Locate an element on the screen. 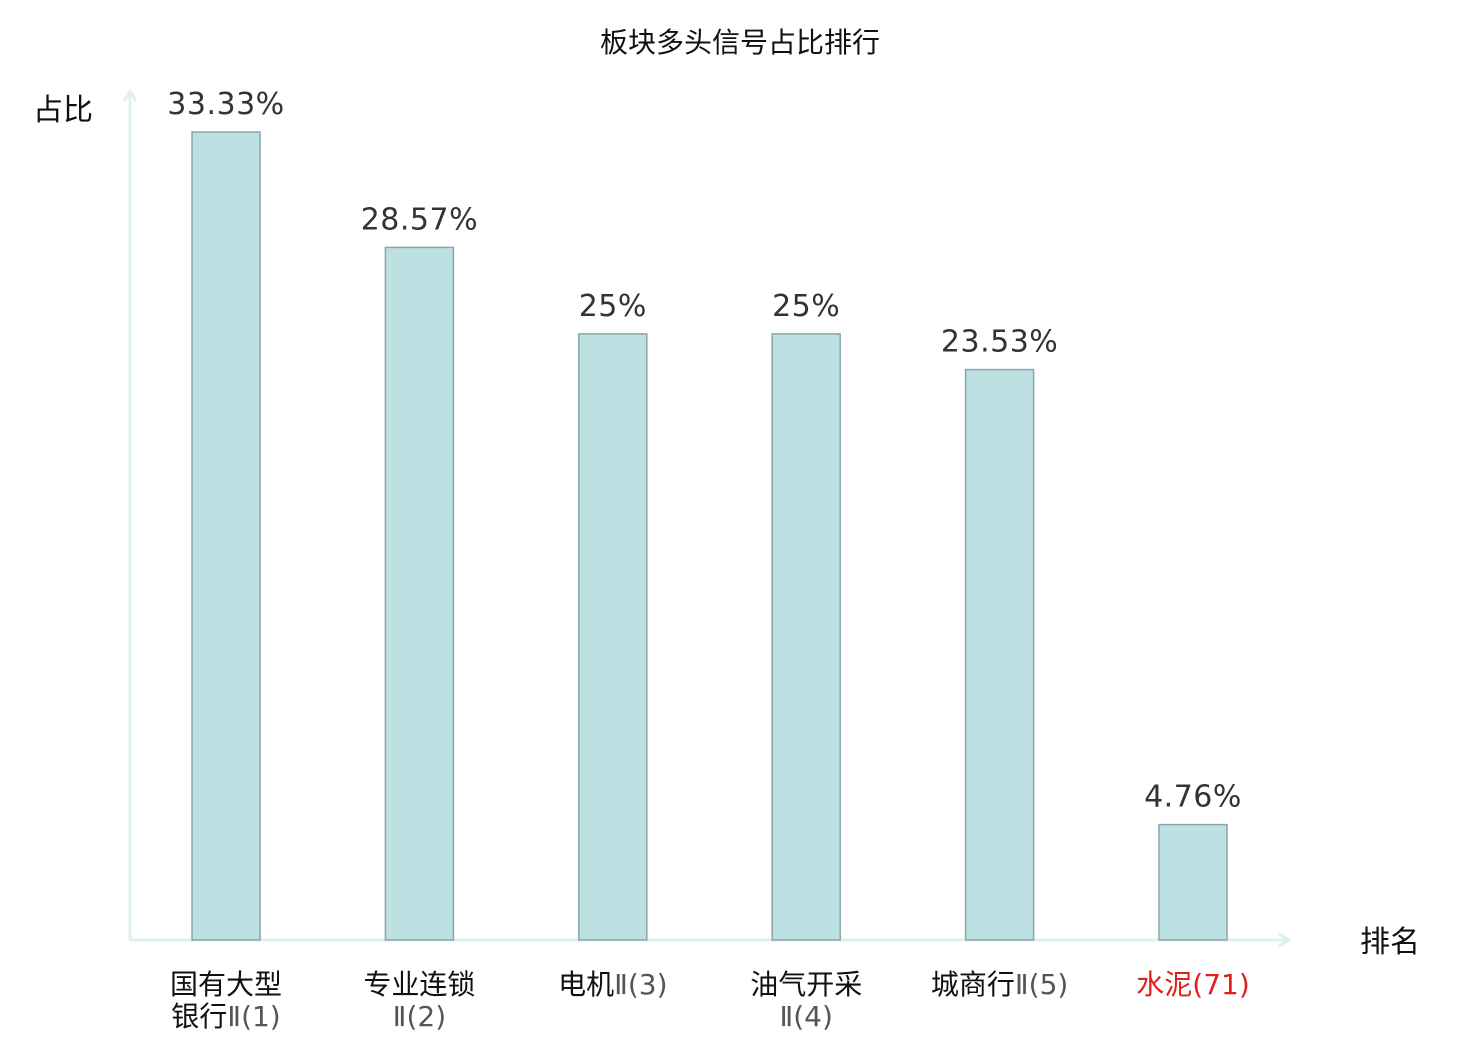 This screenshot has width=1480, height=1040. category-rank-text: Ⅱ(2) is located at coordinates (419, 1016).